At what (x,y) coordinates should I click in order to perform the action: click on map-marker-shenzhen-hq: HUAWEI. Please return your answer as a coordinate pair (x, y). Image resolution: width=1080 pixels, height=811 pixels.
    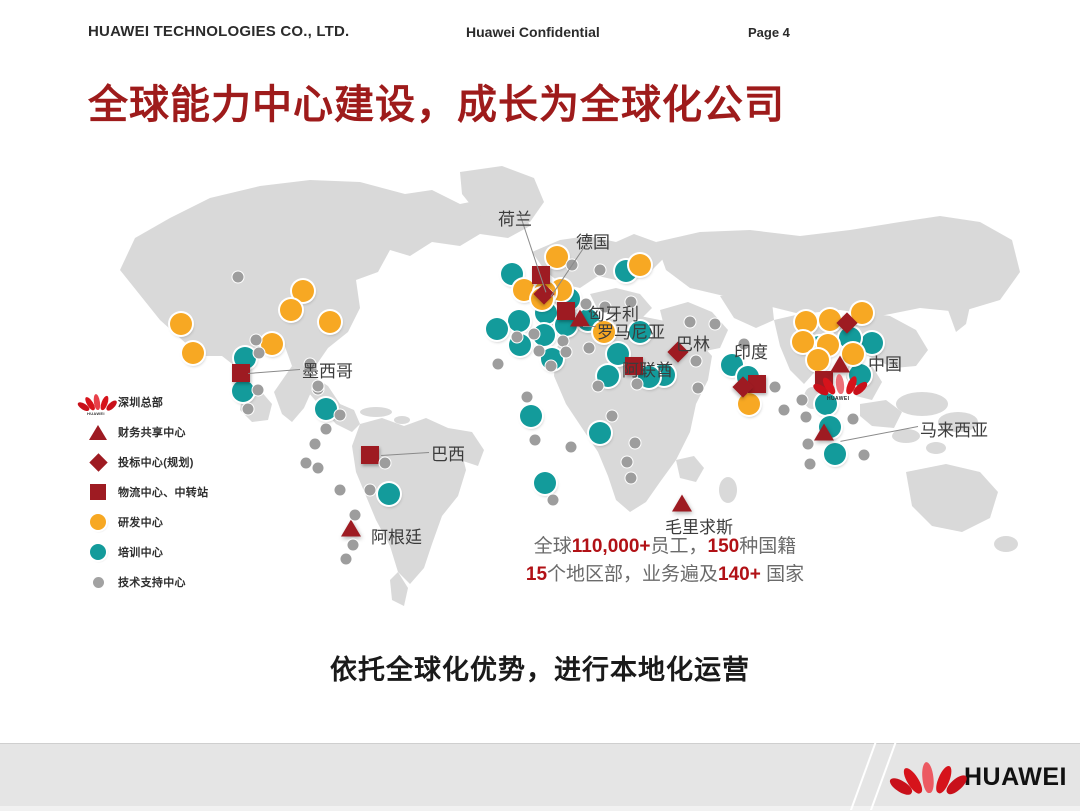
    Looking at the image, I should click on (840, 387).